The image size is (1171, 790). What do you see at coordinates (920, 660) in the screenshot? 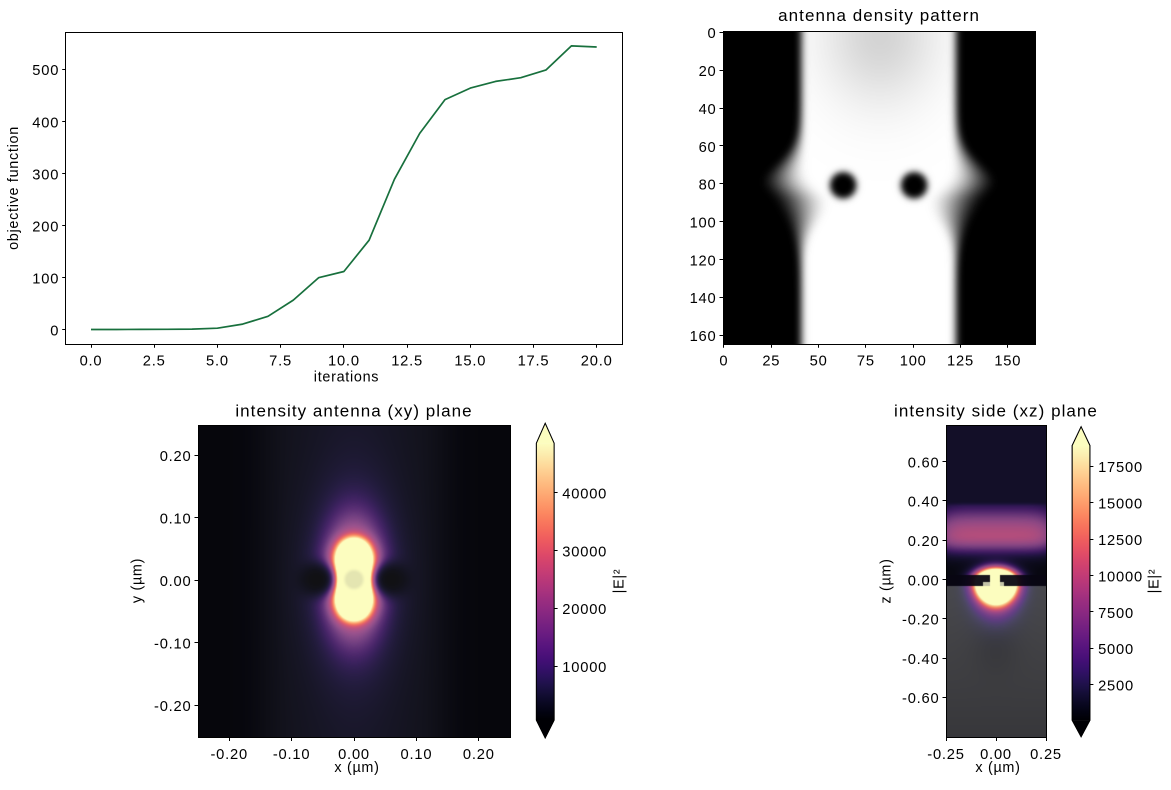
I see `svg-text: -0.40` at bounding box center [920, 660].